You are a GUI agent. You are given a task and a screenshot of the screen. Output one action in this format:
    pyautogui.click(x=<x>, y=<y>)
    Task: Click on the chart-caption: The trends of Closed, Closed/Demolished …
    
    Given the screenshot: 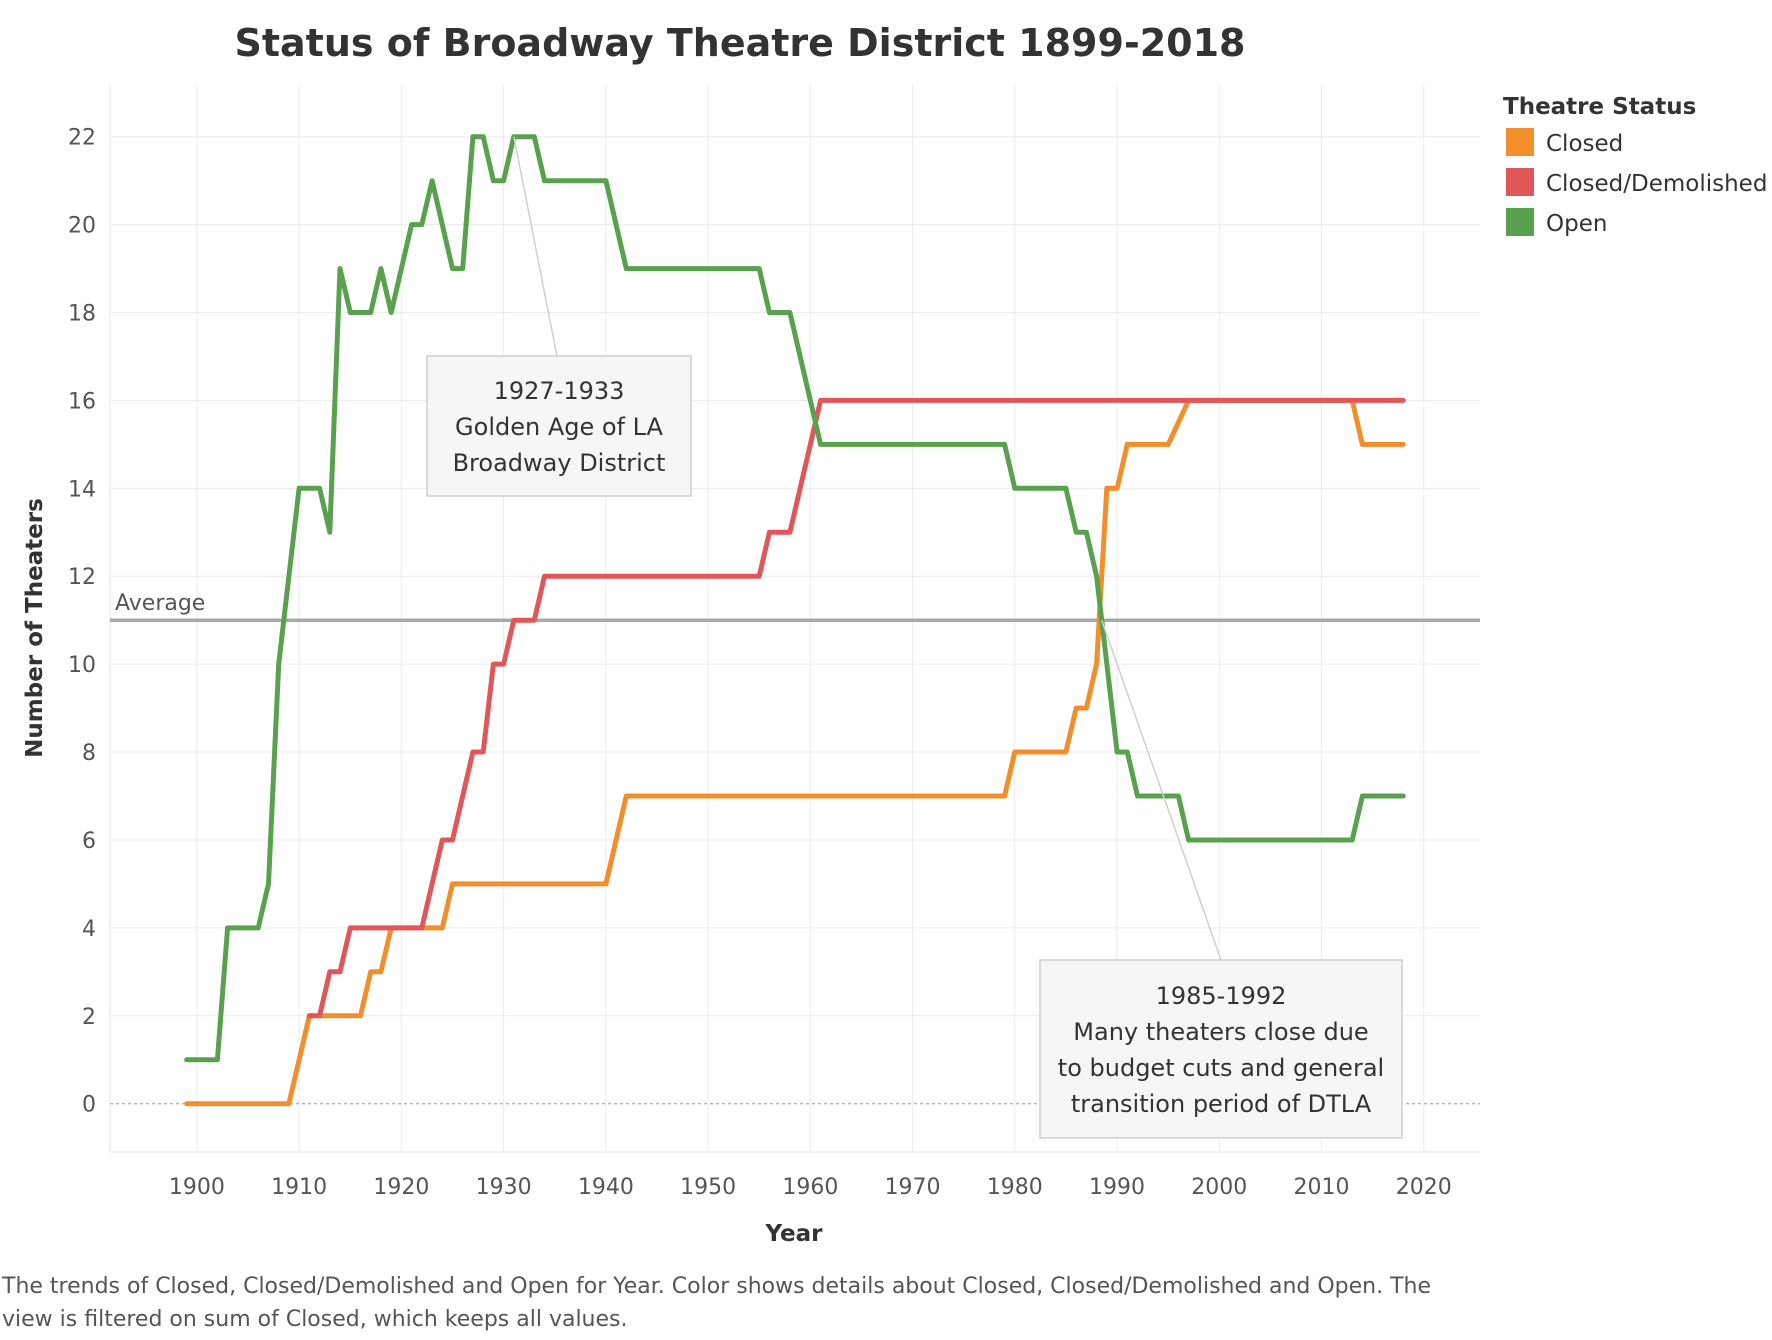 What is the action you would take?
    pyautogui.click(x=717, y=1303)
    